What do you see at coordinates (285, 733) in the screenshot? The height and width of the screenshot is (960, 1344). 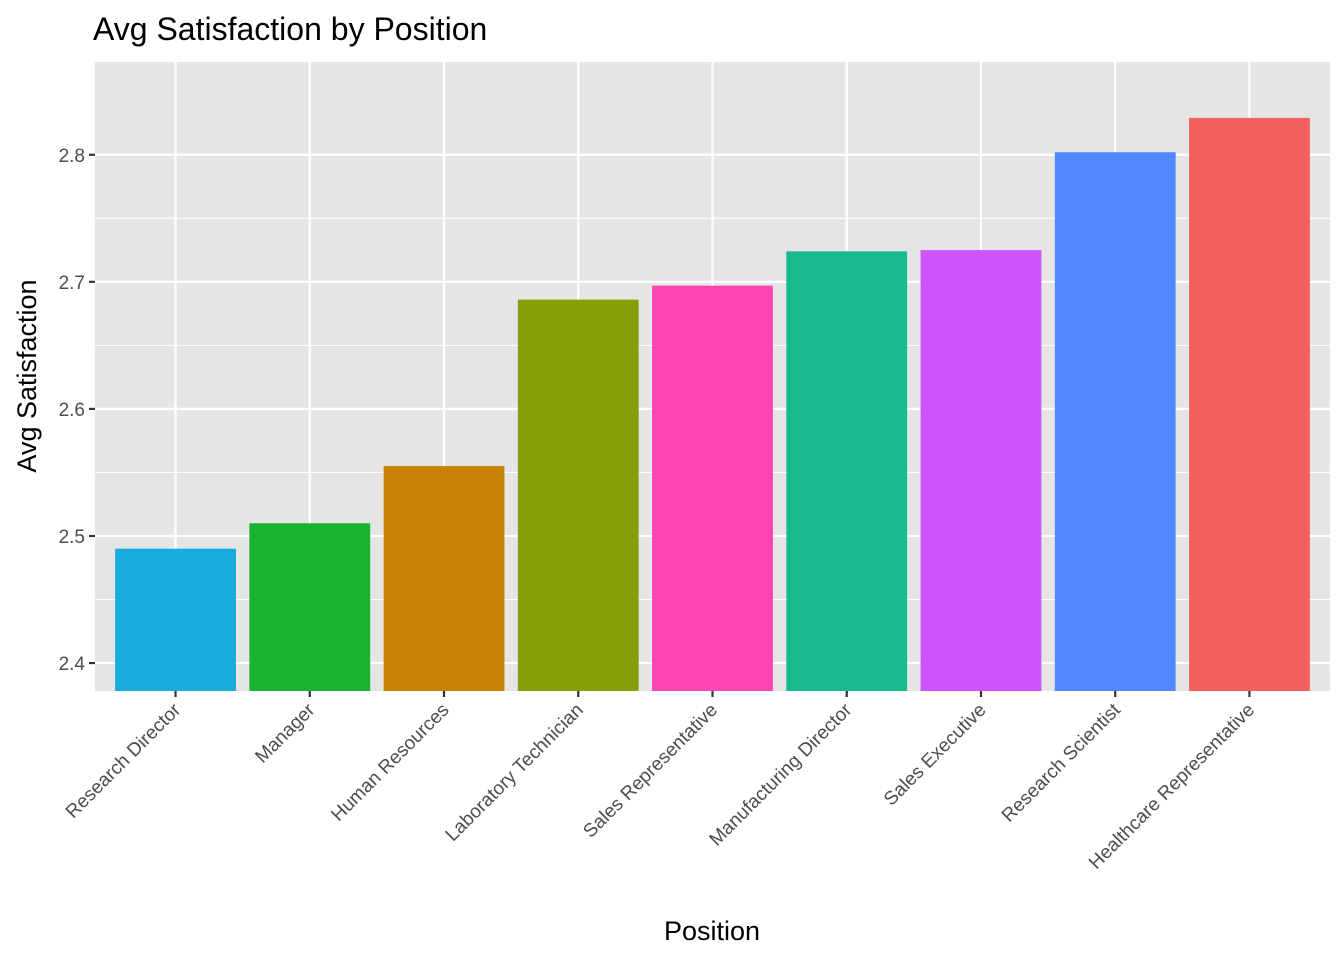 I see `x-tick-label: Manager` at bounding box center [285, 733].